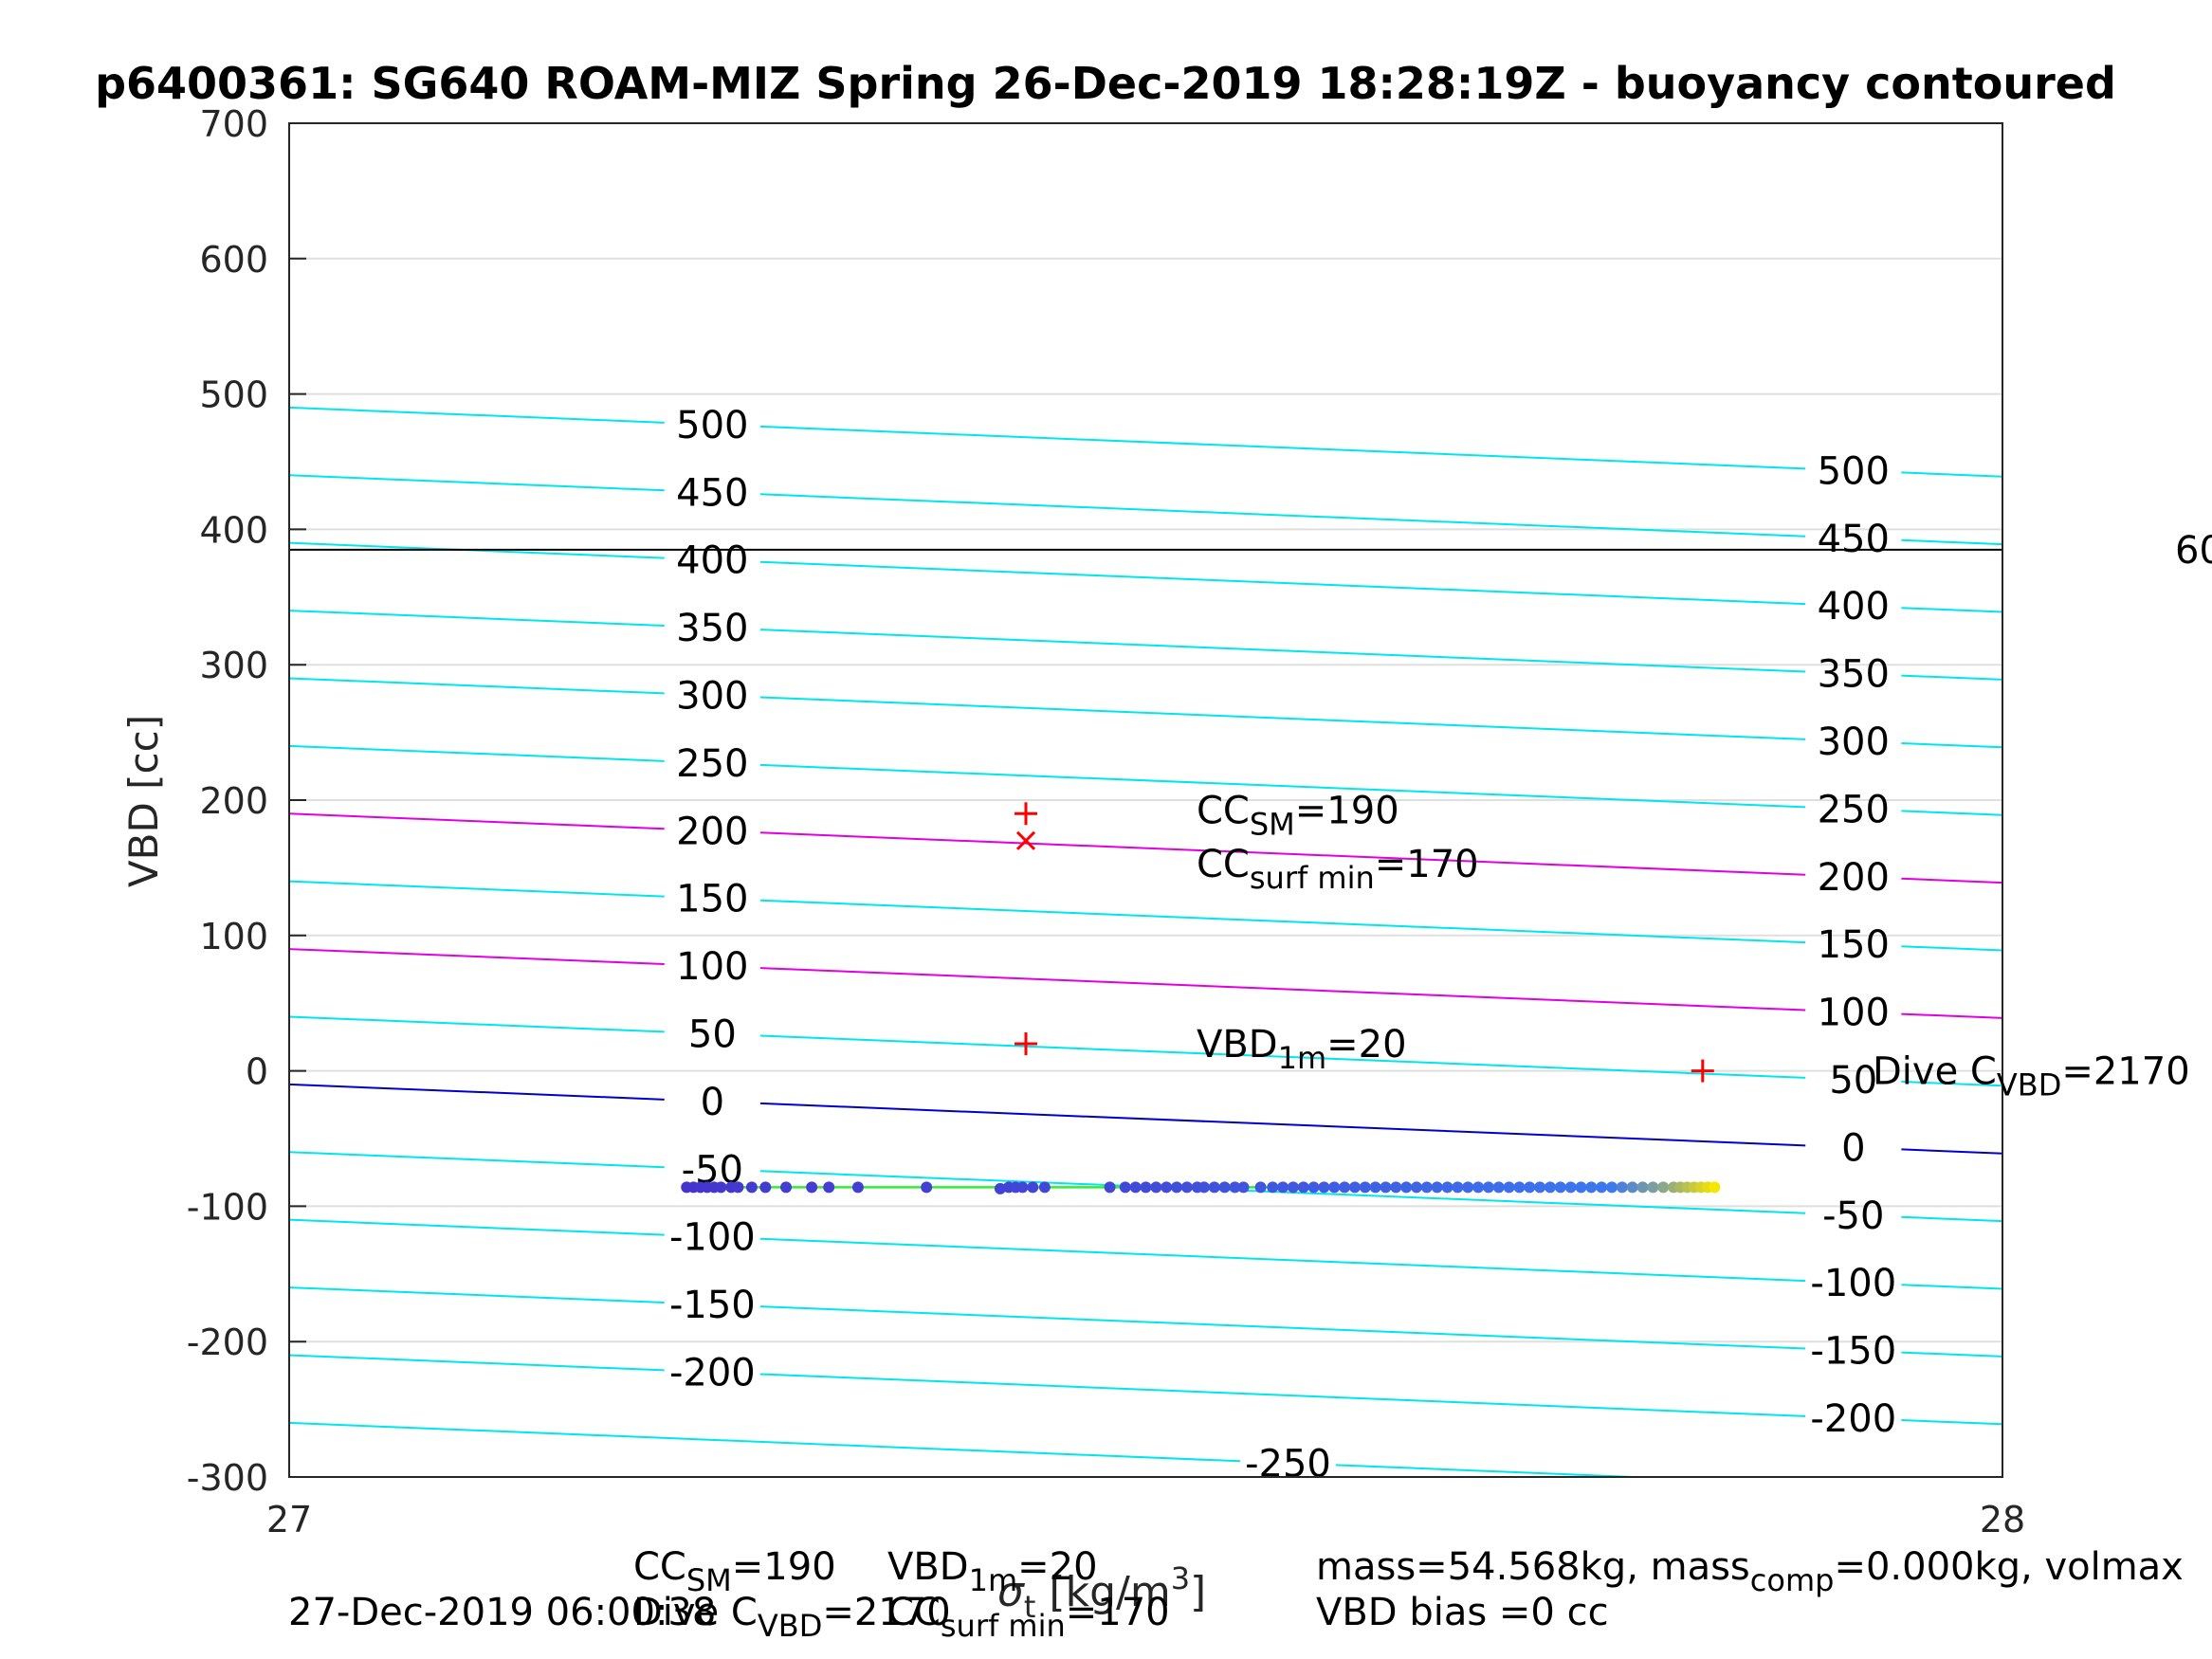 The image size is (2212, 1659). I want to click on contour-label: 500, so click(712, 425).